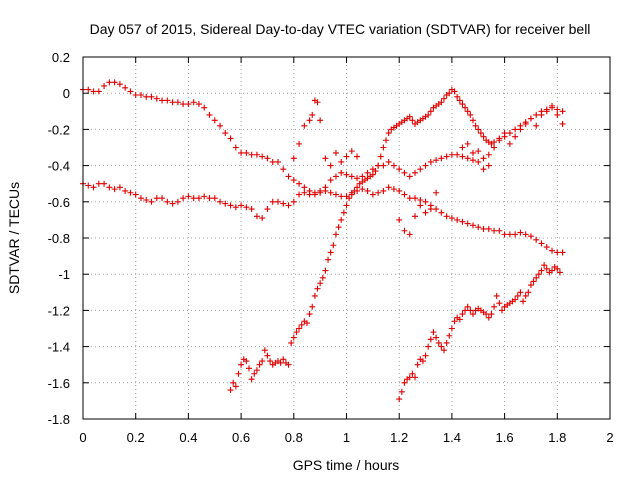 This screenshot has width=640, height=480. What do you see at coordinates (294, 437) in the screenshot?
I see `x-tick-label: 0.8` at bounding box center [294, 437].